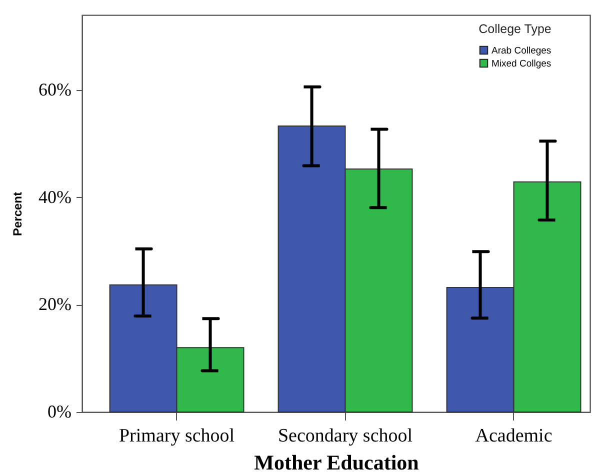  Describe the element at coordinates (522, 64) in the screenshot. I see `legend-label: Mixed Collges` at that location.